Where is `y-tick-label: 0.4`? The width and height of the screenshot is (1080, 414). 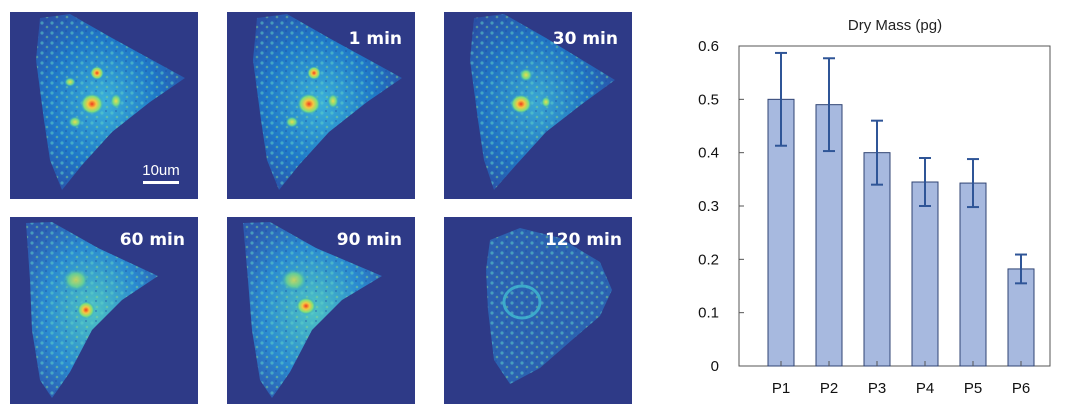 y-tick-label: 0.4 is located at coordinates (708, 153).